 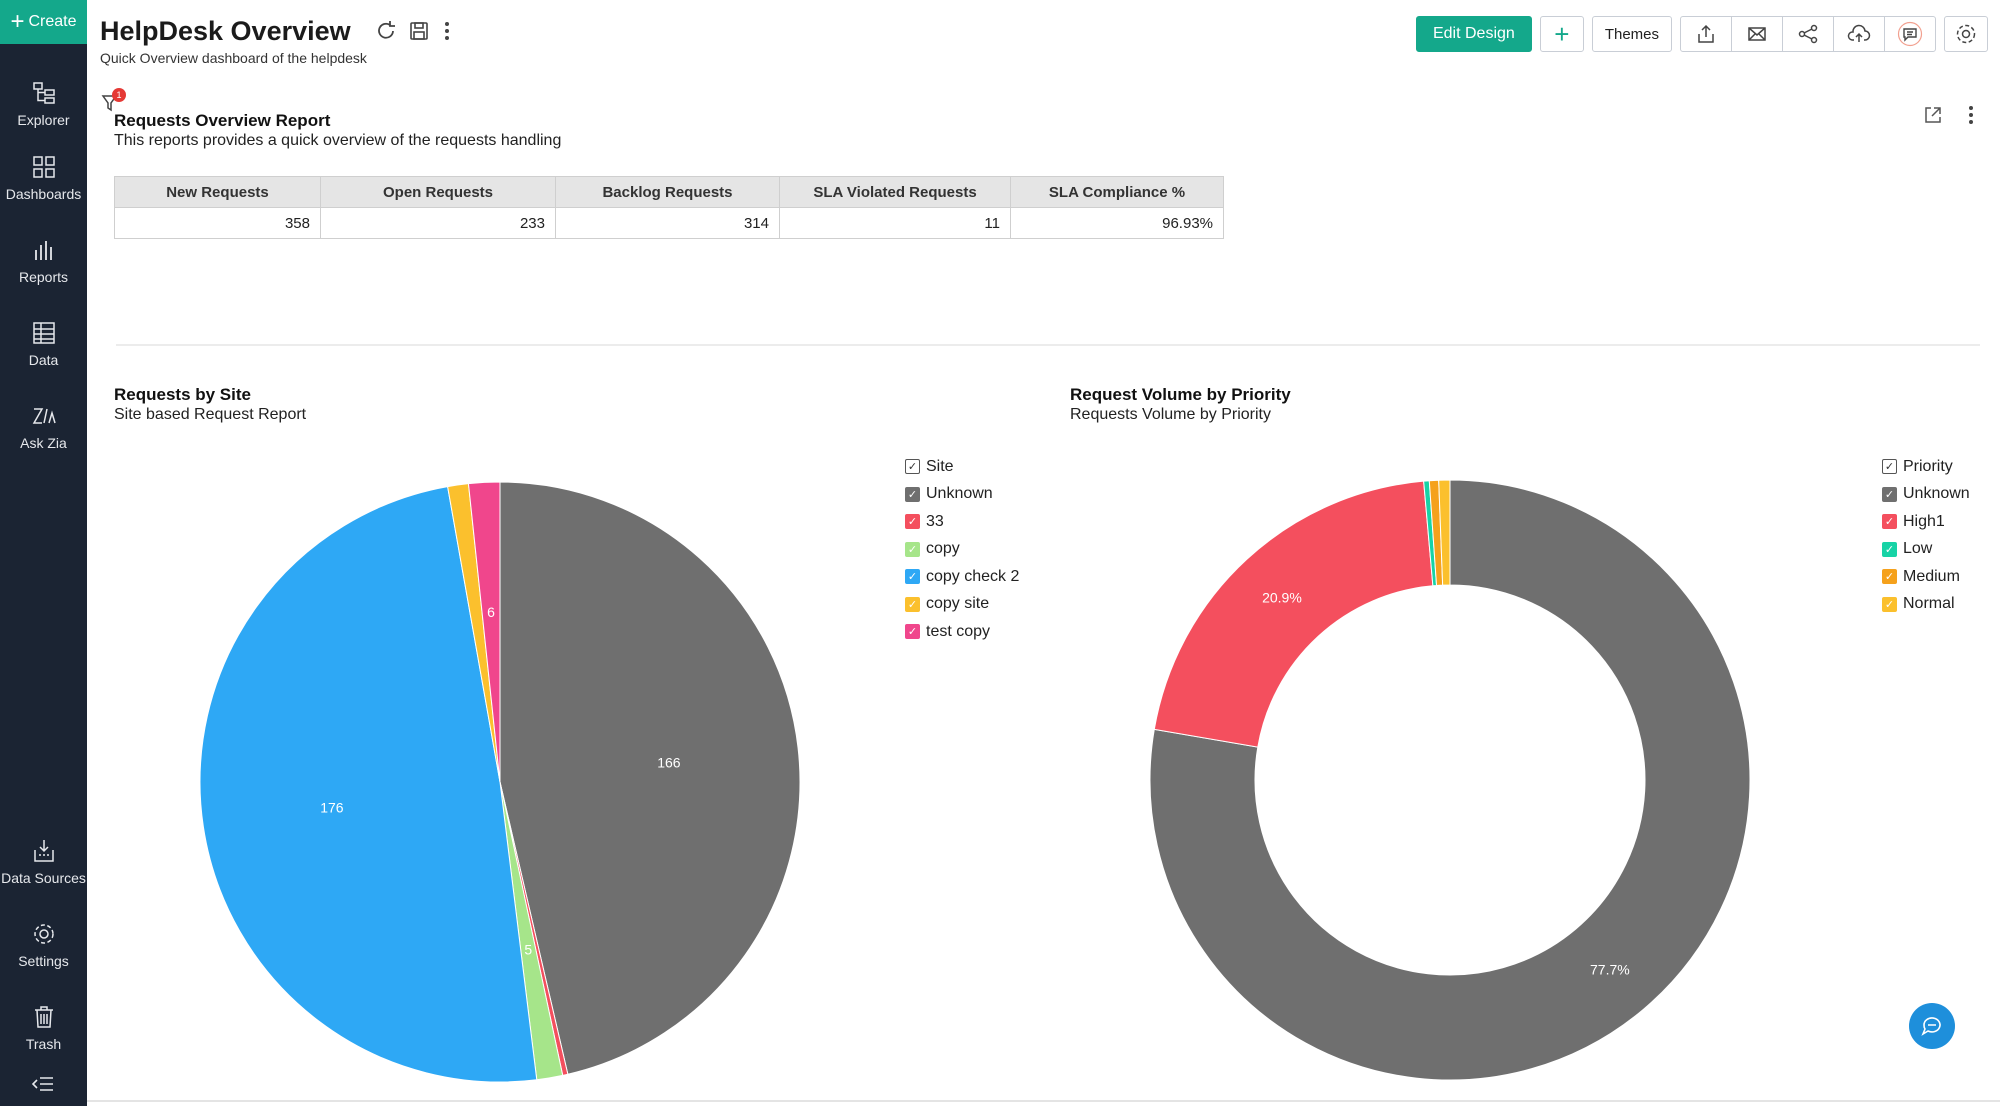 I want to click on data-icon, so click(x=43, y=333).